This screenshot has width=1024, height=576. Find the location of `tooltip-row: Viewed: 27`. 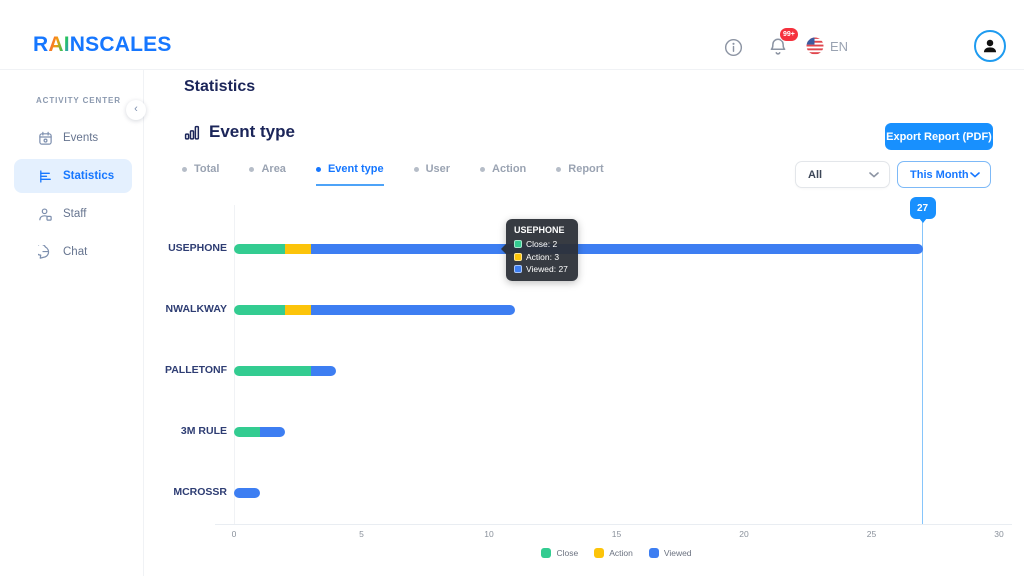

tooltip-row: Viewed: 27 is located at coordinates (542, 269).